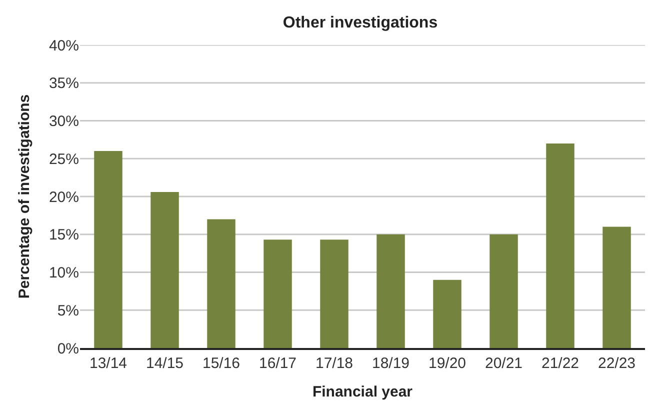  I want to click on x-tick-label: 14/15, so click(165, 363).